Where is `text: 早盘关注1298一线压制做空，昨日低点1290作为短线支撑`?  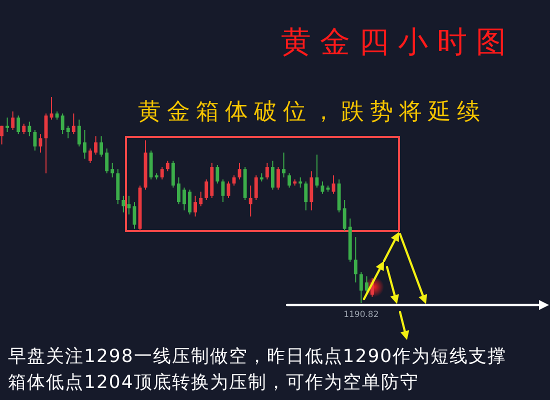 text: 早盘关注1298一线压制做空，昨日低点1290作为短线支撑 is located at coordinates (257, 356).